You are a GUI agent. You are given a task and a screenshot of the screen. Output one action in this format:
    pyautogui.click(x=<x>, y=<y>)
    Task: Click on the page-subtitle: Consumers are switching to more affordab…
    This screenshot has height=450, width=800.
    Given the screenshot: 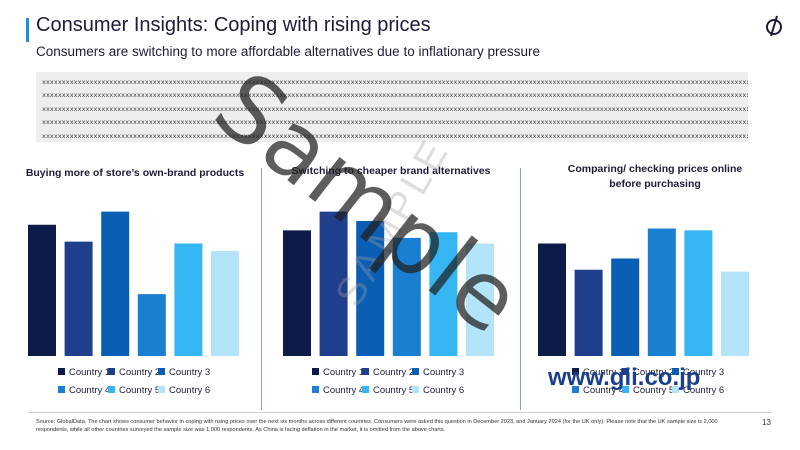 What is the action you would take?
    pyautogui.click(x=288, y=51)
    